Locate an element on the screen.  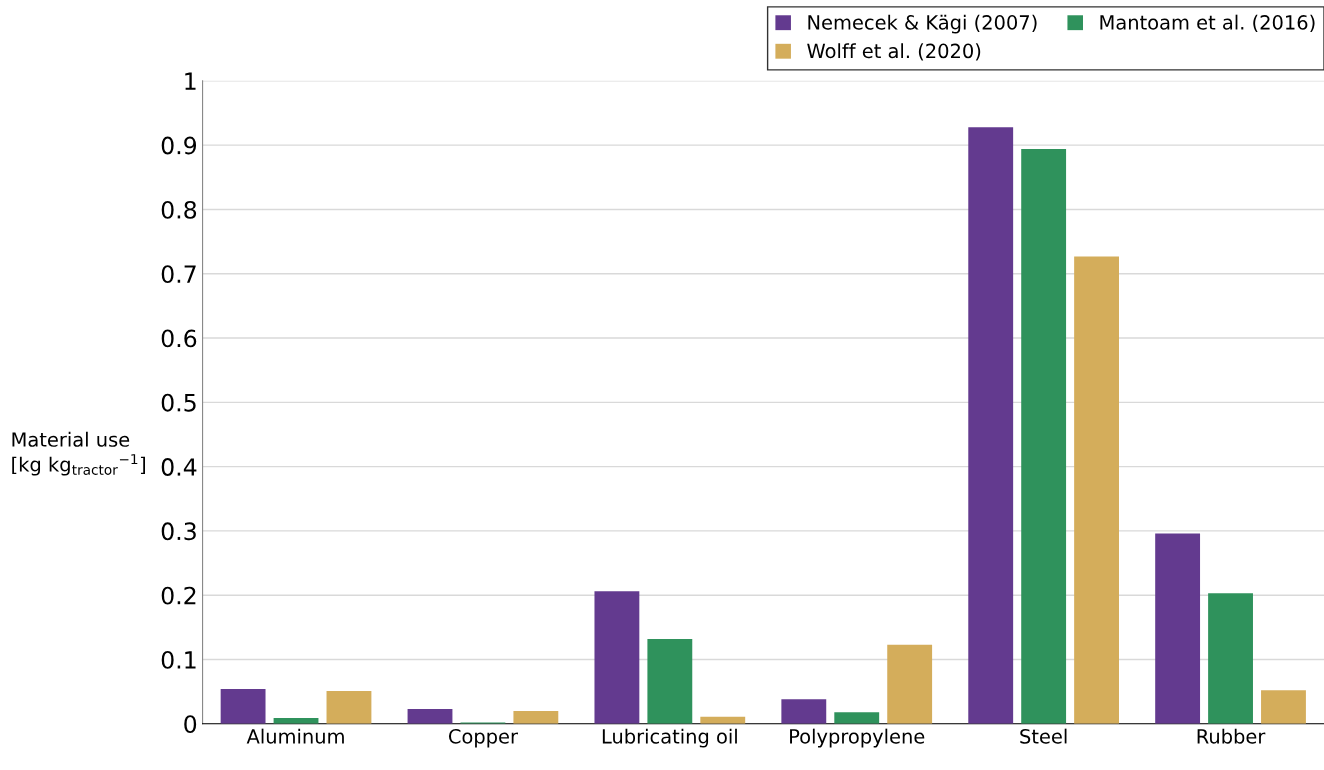
x-tick-label: Steel is located at coordinates (1043, 736).